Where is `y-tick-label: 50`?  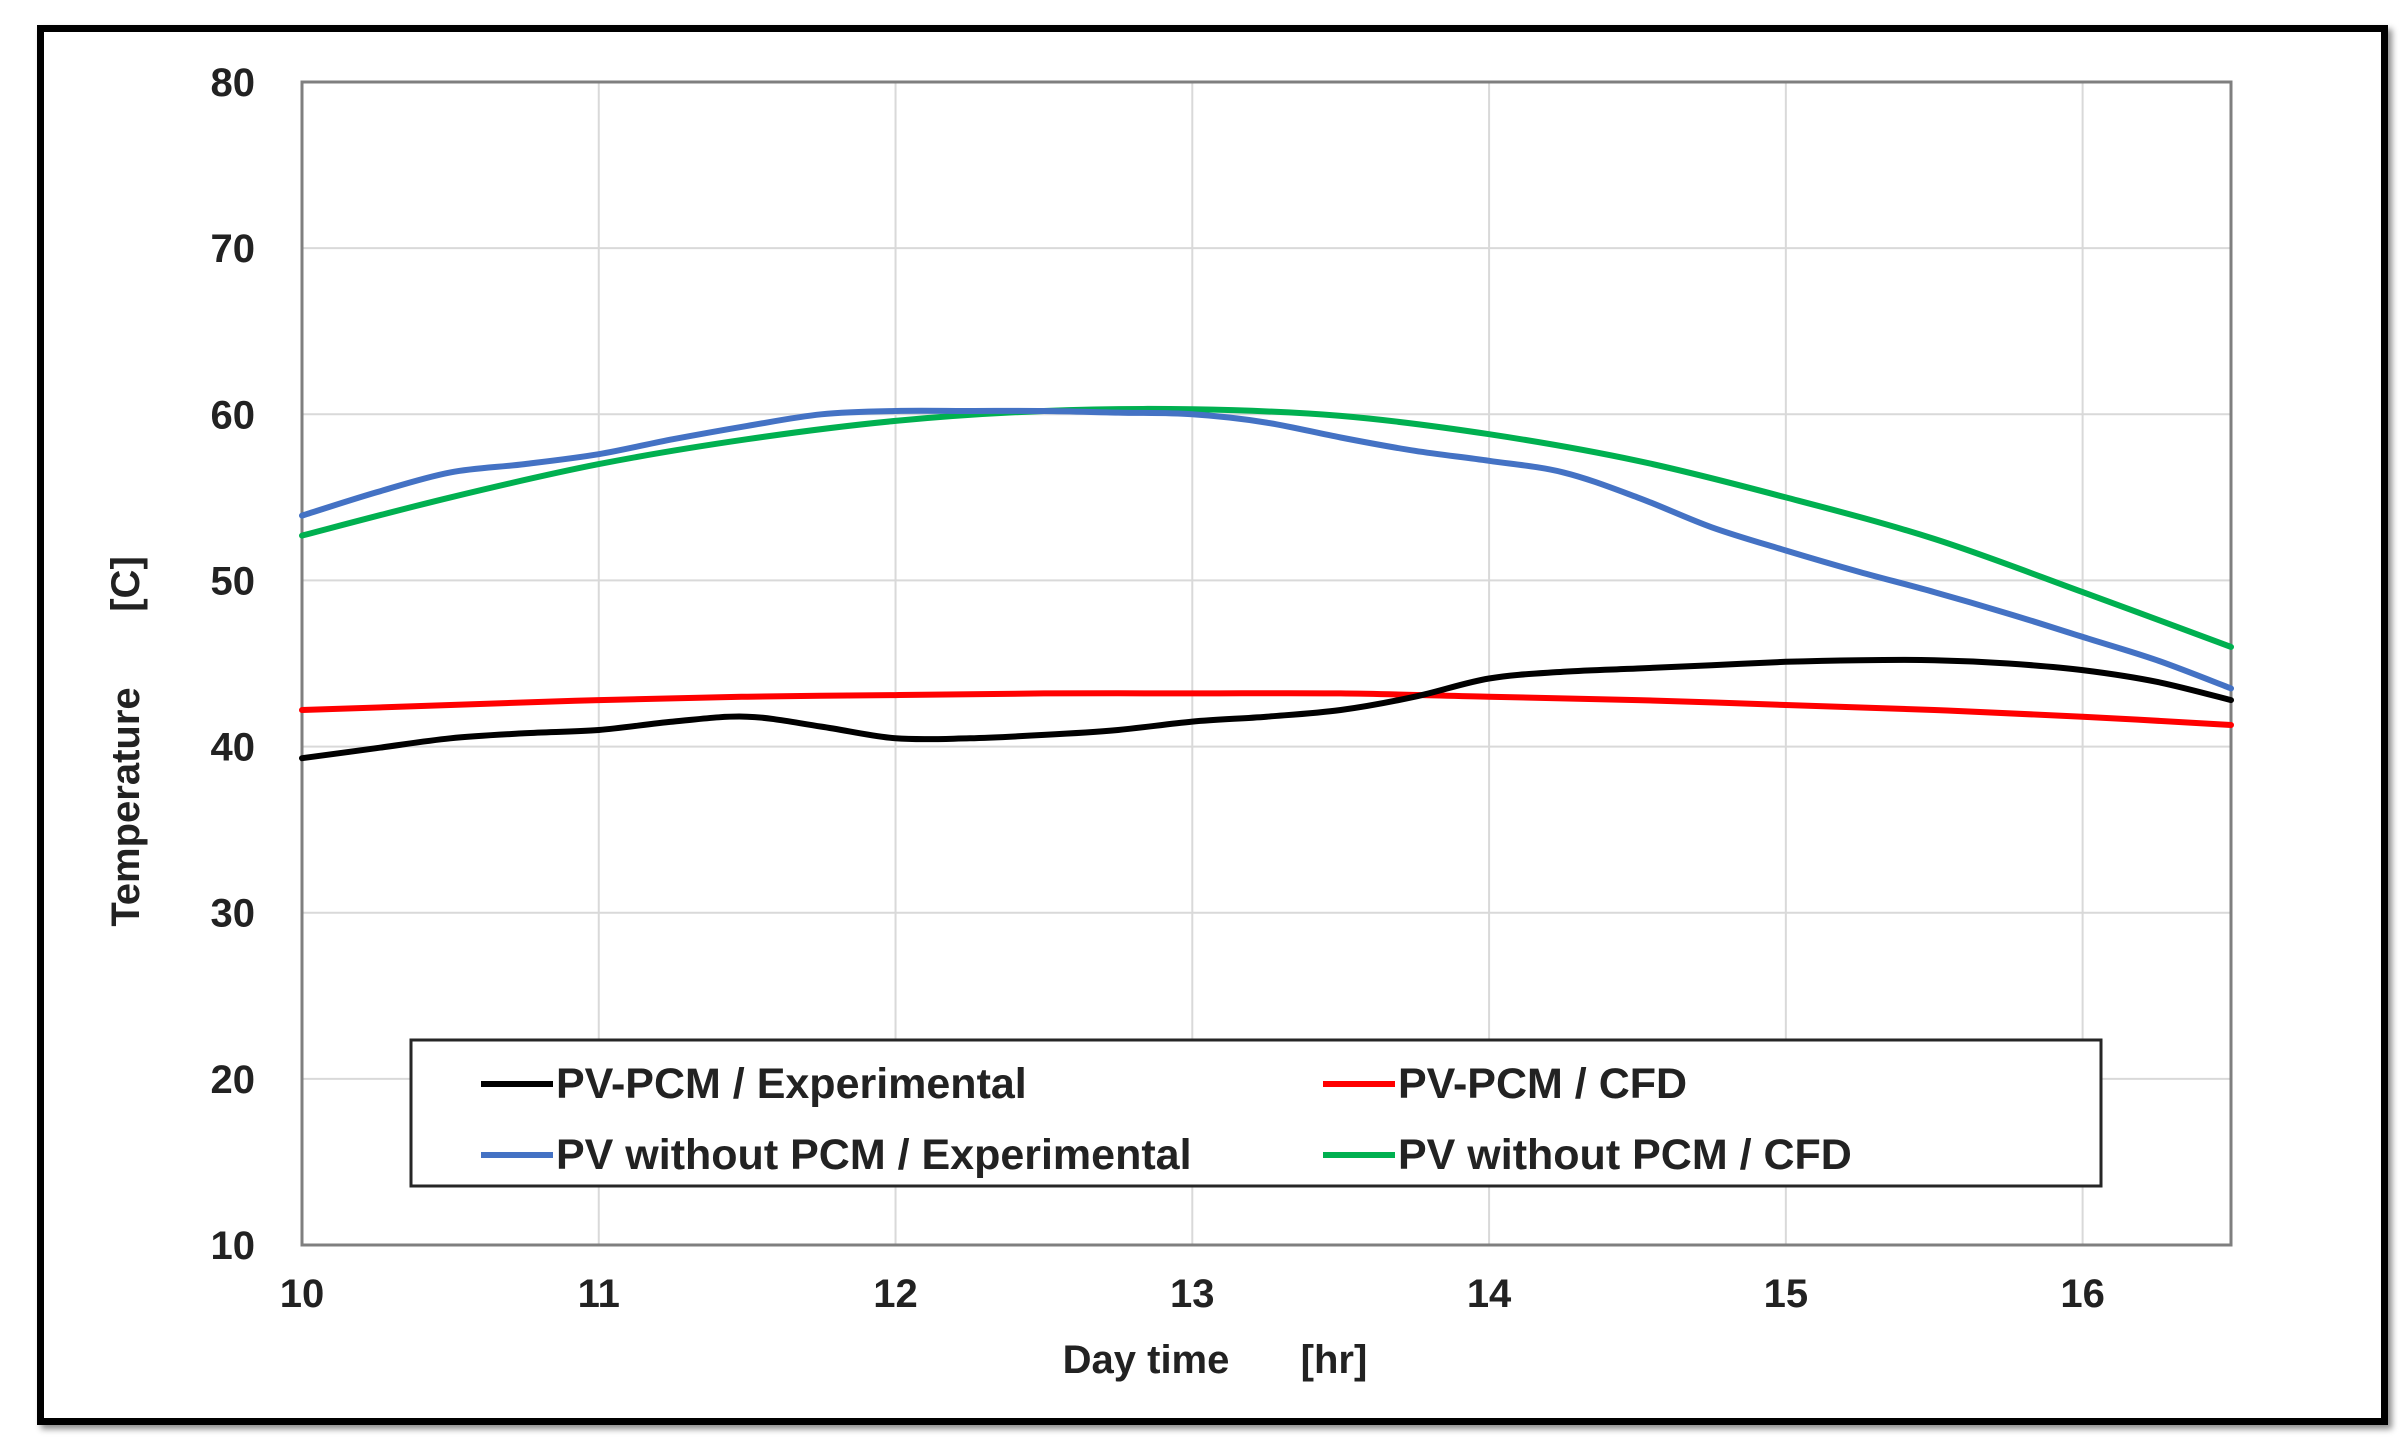 y-tick-label: 50 is located at coordinates (233, 581).